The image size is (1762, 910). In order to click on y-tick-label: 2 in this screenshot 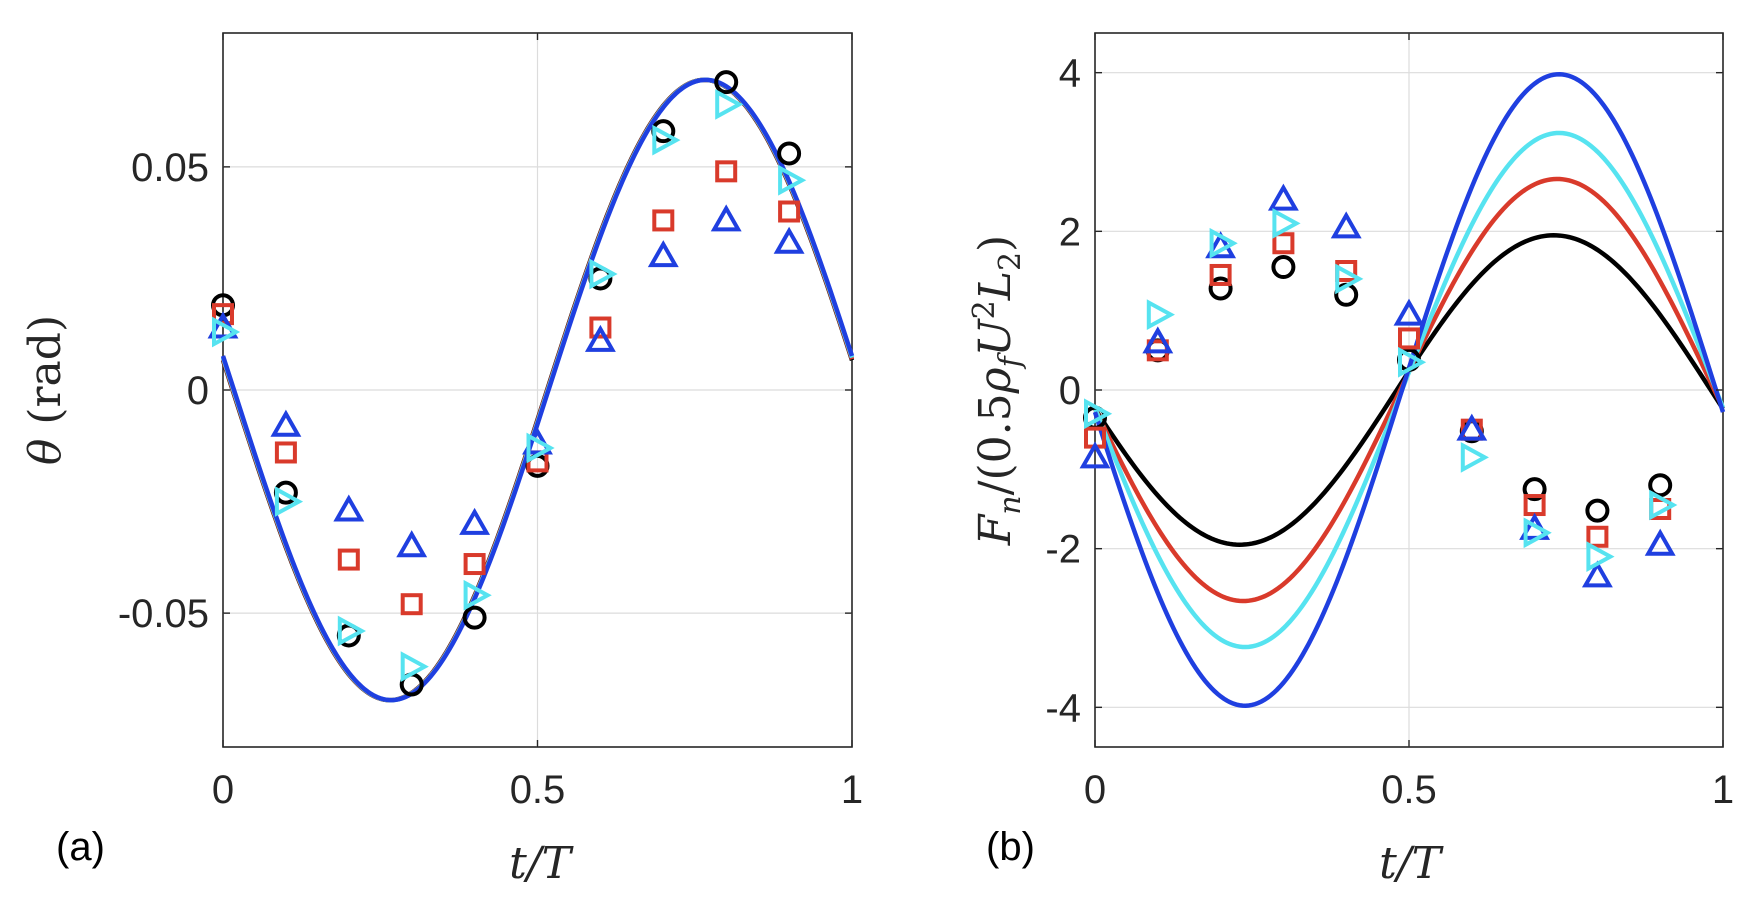, I will do `click(1070, 232)`.